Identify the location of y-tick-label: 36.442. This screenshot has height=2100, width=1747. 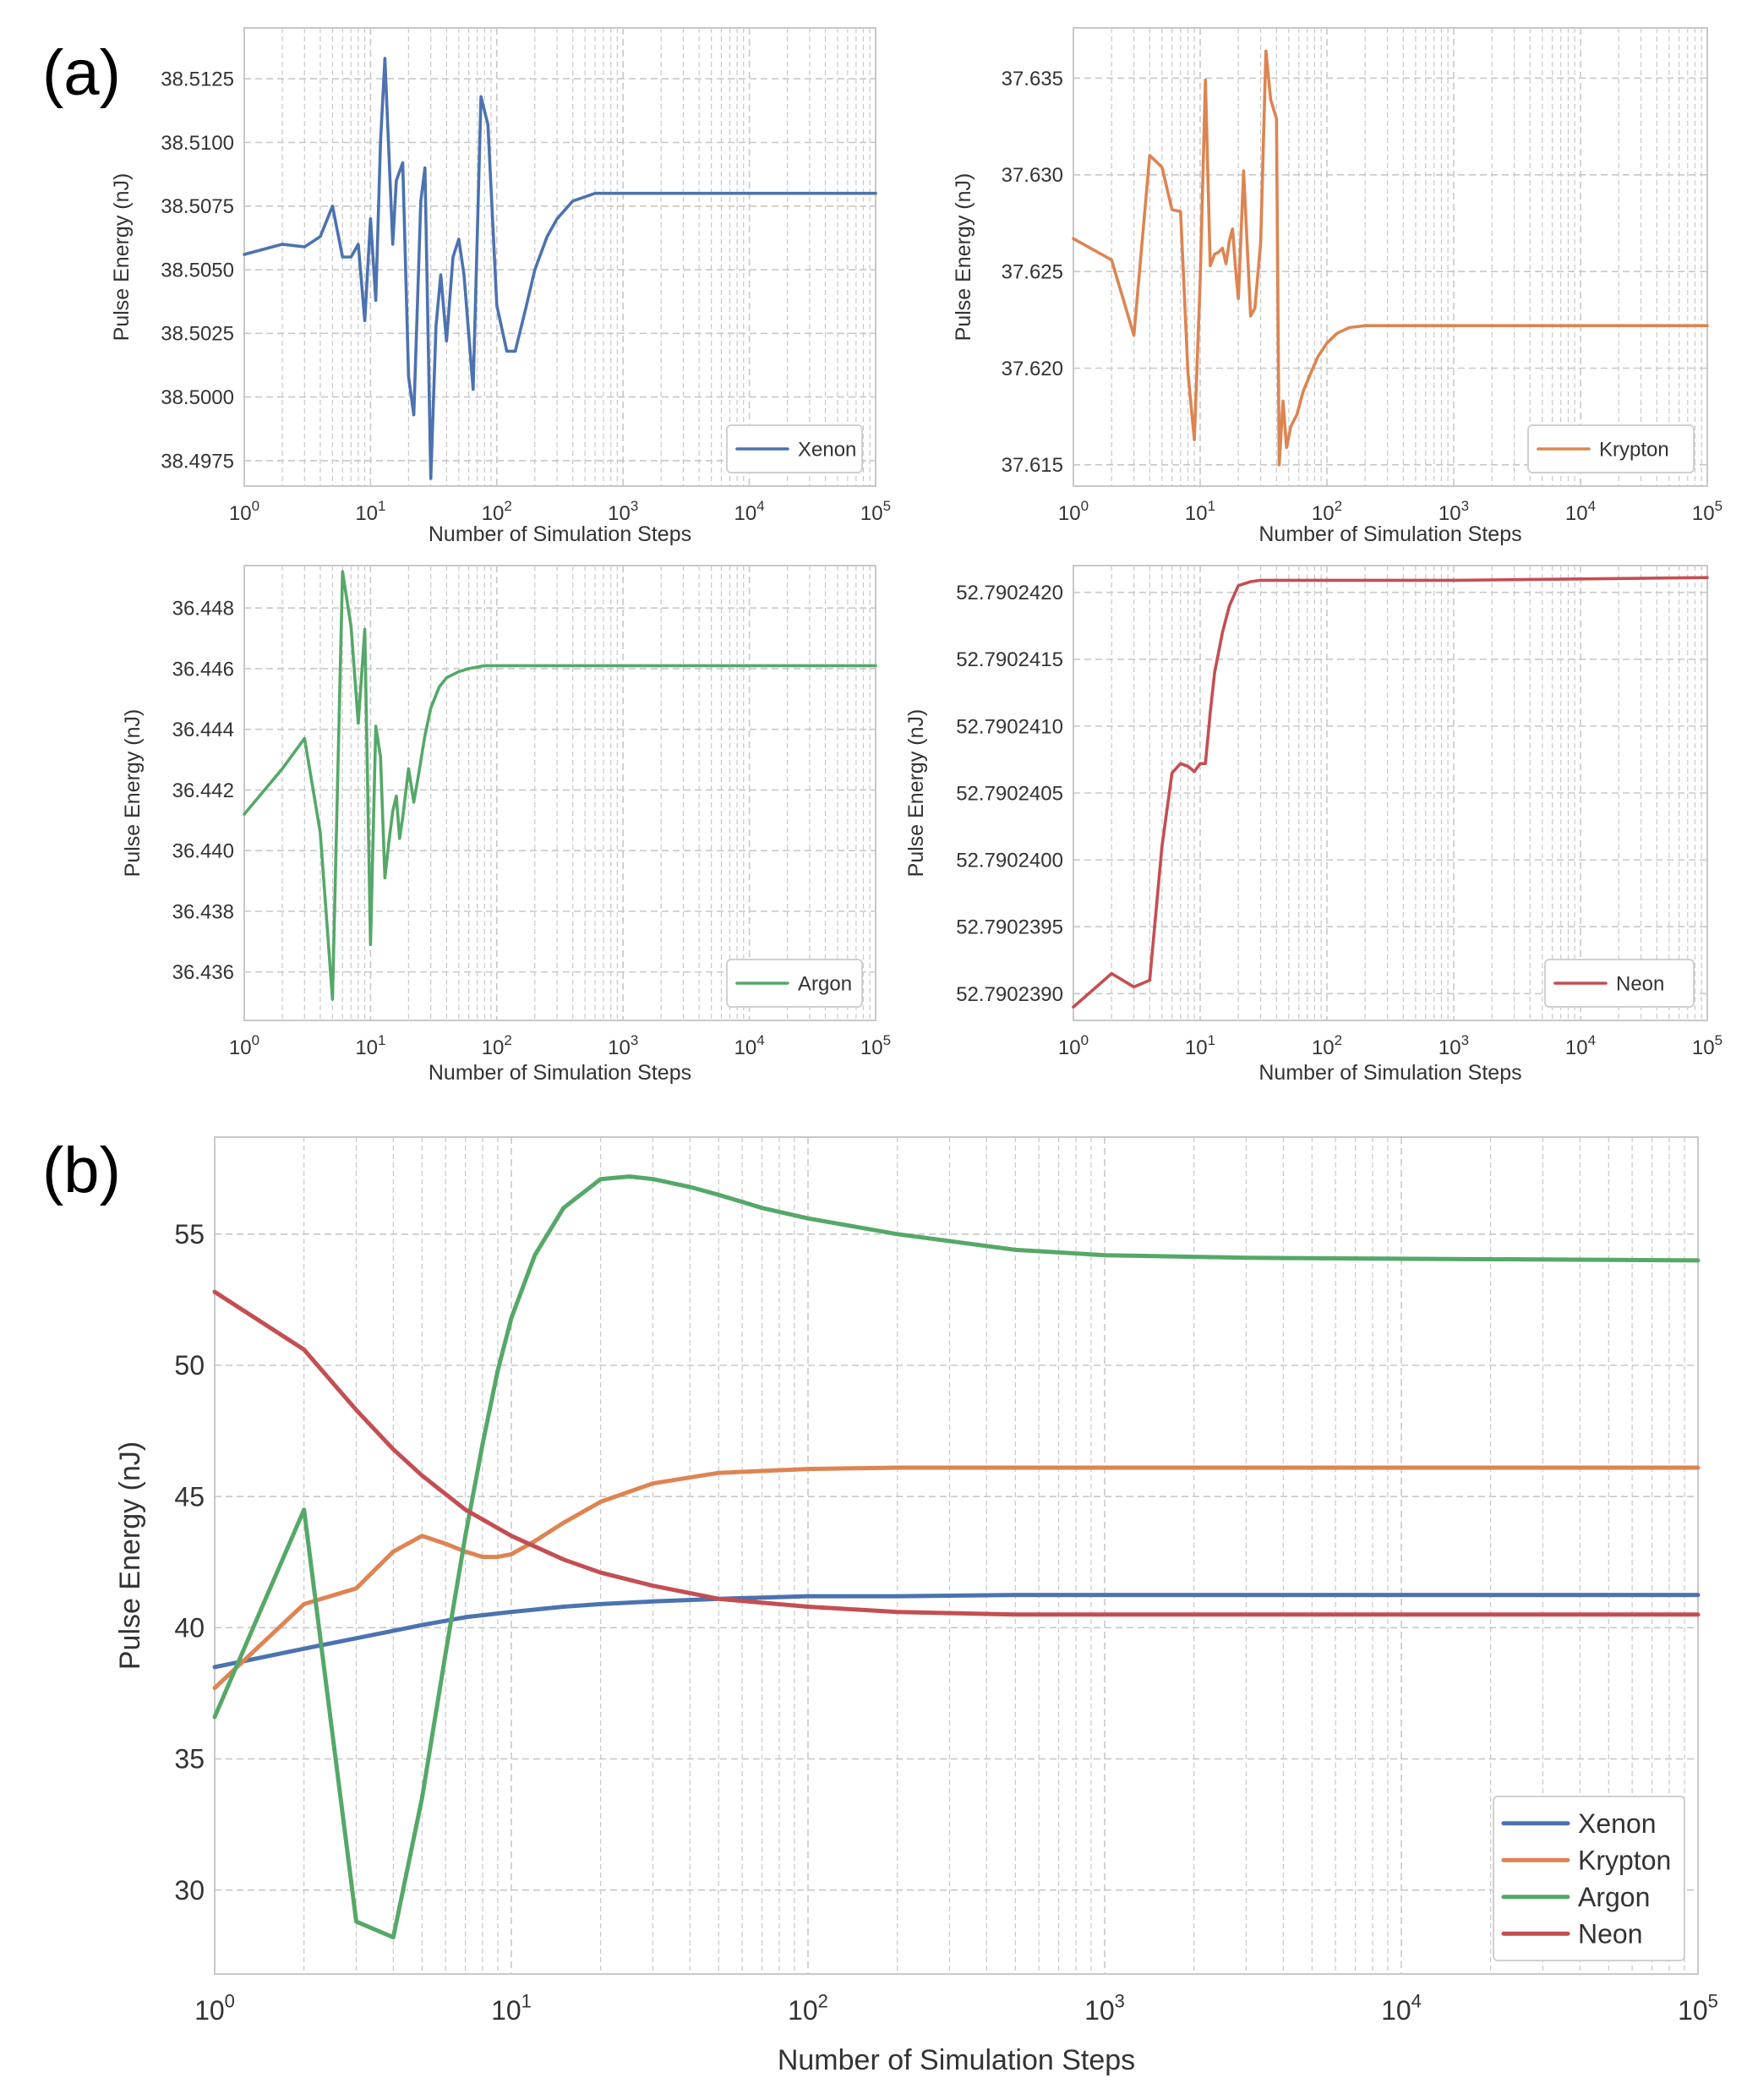
(203, 790).